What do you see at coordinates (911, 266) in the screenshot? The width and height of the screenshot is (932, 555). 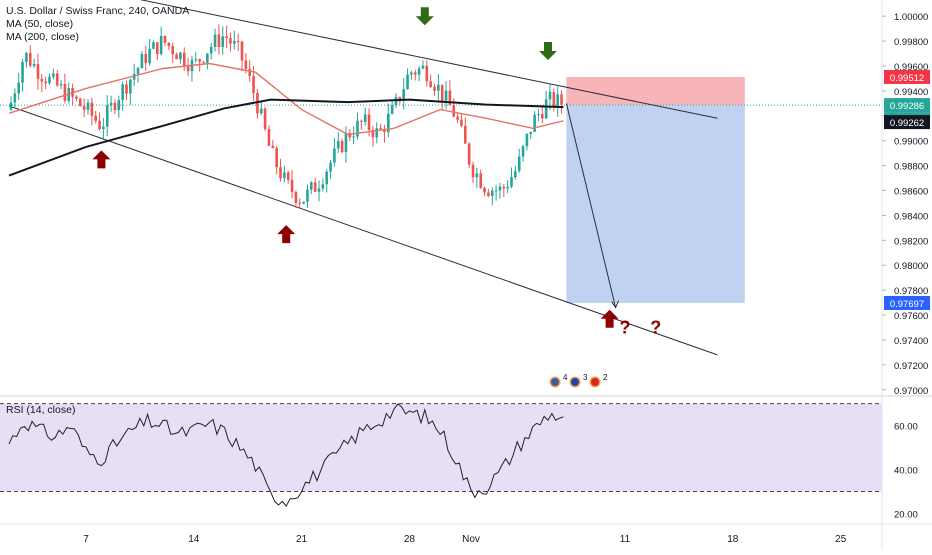 I see `price-tick-label: 0.98000` at bounding box center [911, 266].